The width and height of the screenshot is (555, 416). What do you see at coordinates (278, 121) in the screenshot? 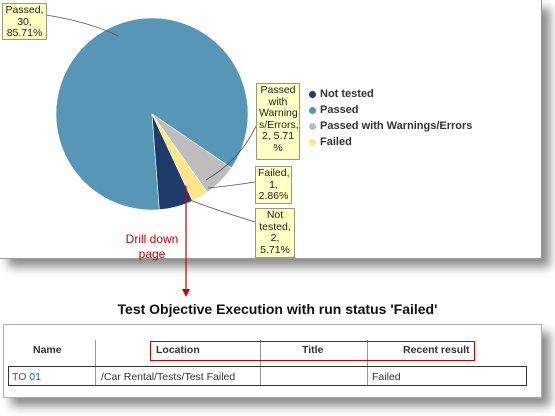
I see `callout-warnings: Passed with Warning s/Errors, 2, 5.71%` at bounding box center [278, 121].